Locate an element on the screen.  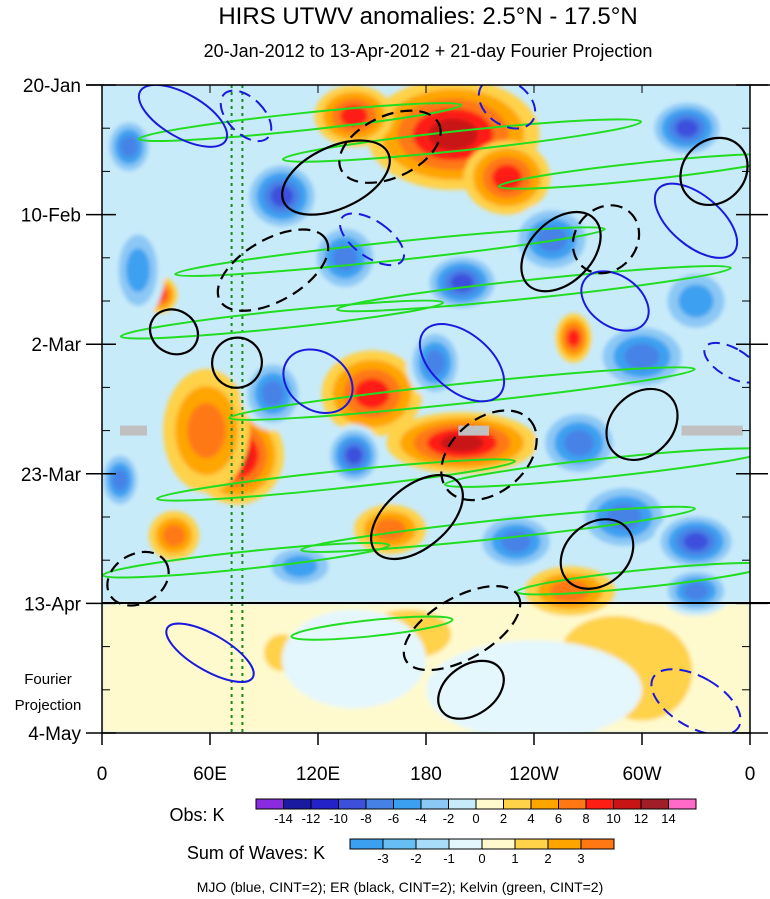
waves-colorbar-tick-label: 0 is located at coordinates (481, 858).